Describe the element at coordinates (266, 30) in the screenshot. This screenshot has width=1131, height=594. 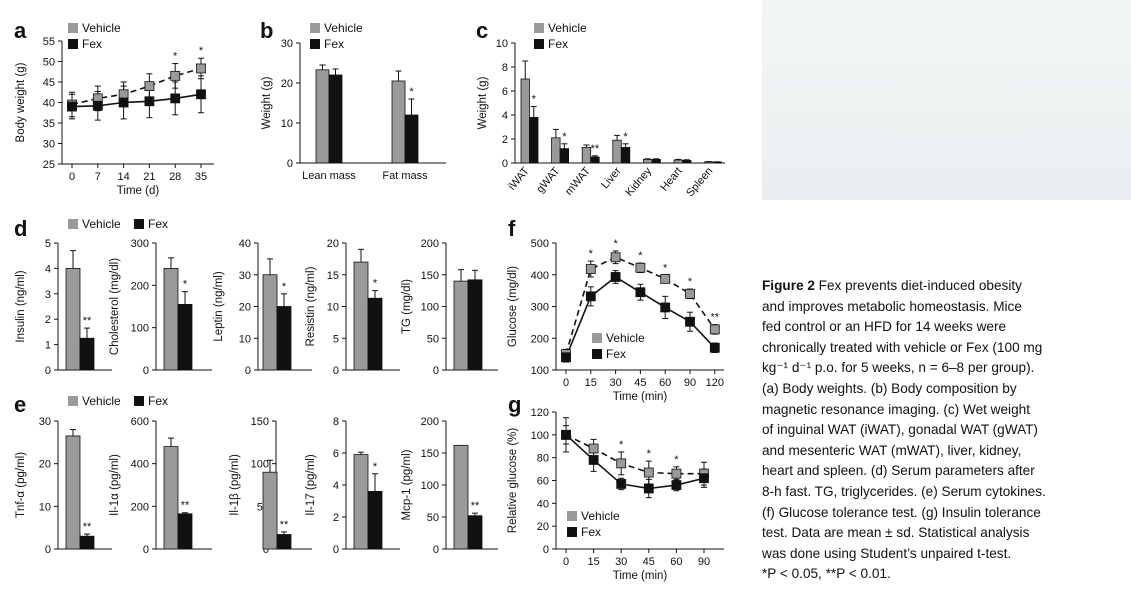
I see `panel-label-b: b` at that location.